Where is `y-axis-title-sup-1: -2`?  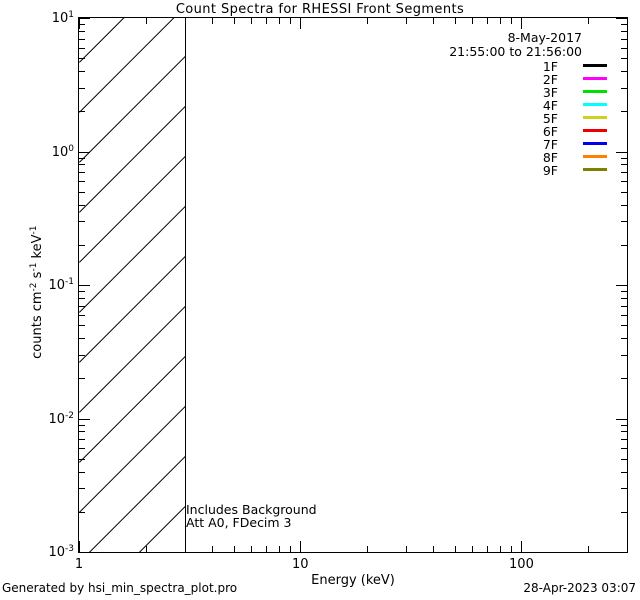 y-axis-title-sup-1: -2 is located at coordinates (33, 287).